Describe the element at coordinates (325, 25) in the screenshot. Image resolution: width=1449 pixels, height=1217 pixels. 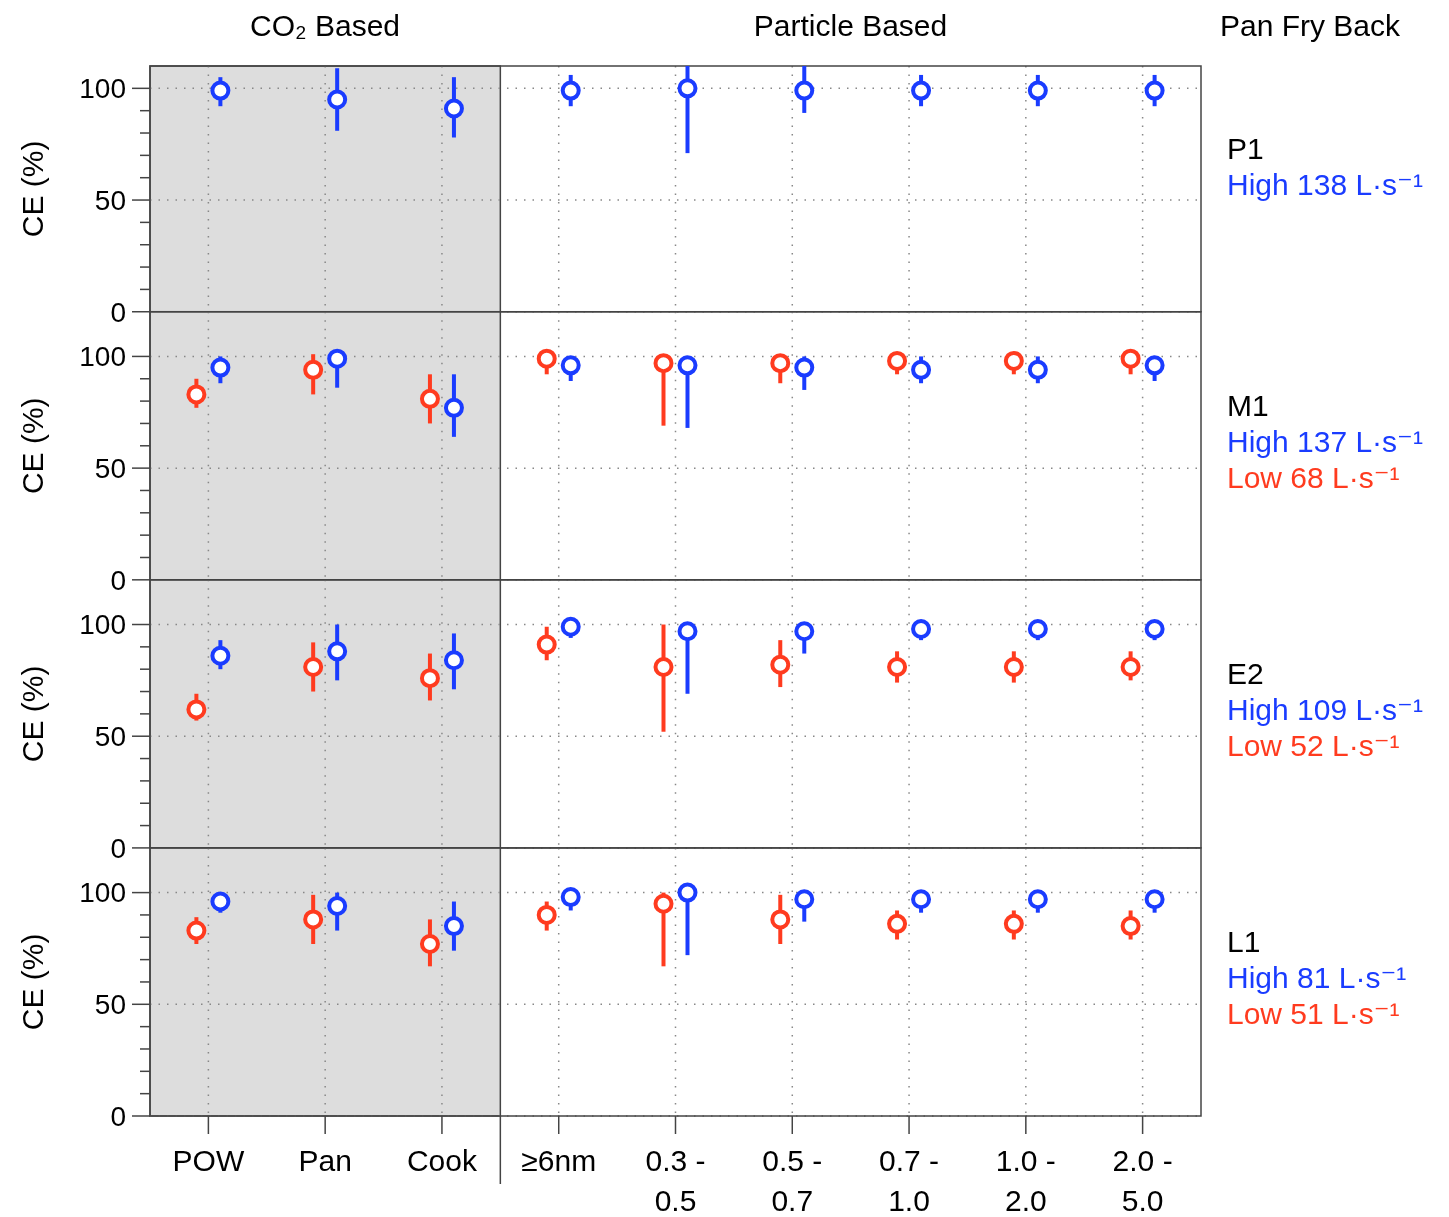
I see `text: CO₂ Based` at that location.